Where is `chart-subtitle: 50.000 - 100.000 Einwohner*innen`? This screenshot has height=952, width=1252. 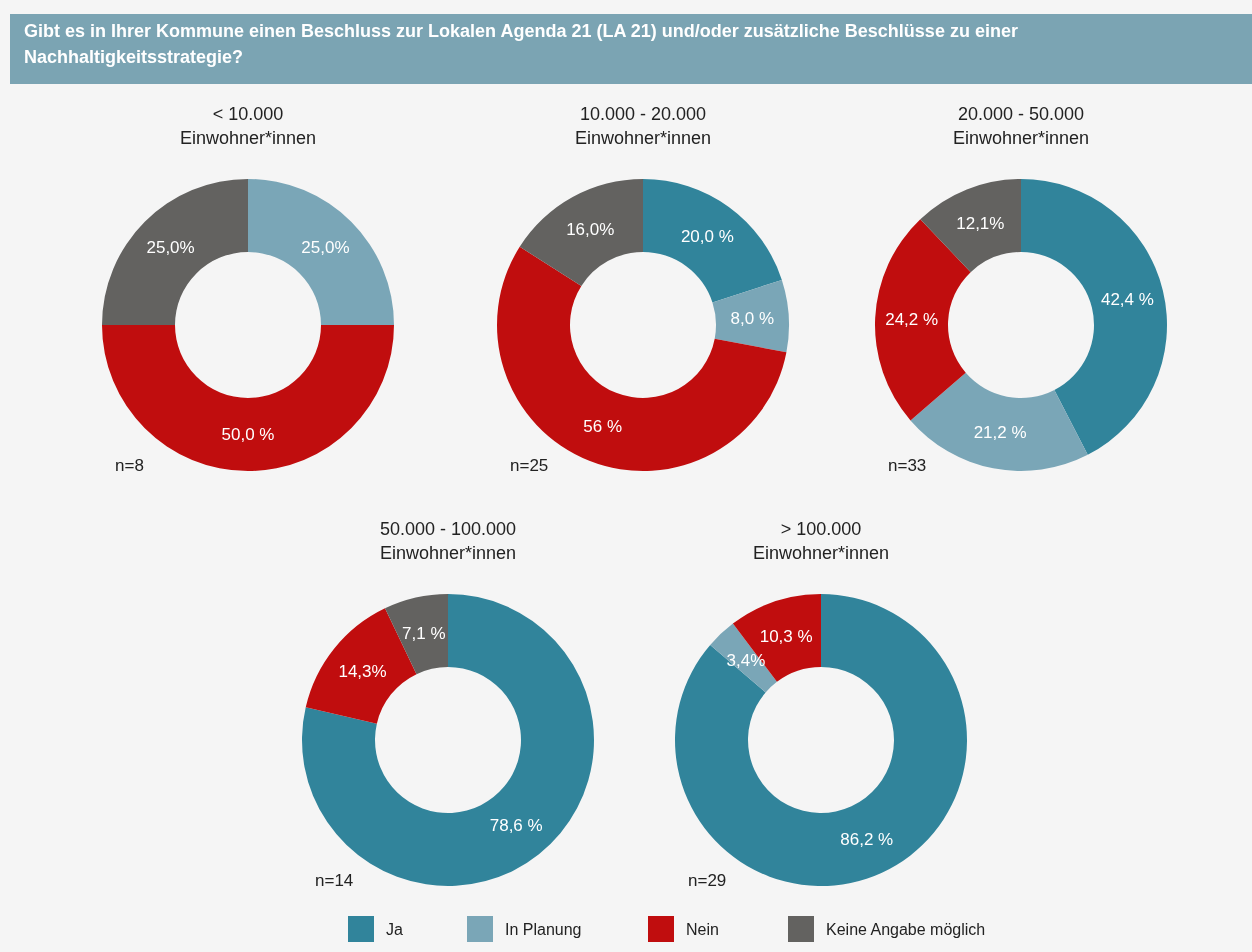
chart-subtitle: 50.000 - 100.000 Einwohner*innen is located at coordinates (448, 541).